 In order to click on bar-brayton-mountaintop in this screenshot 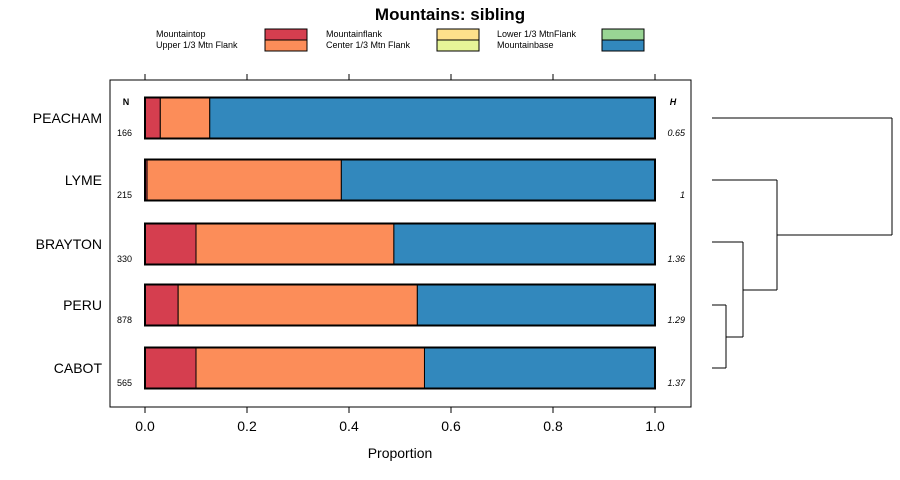, I will do `click(170, 244)`.